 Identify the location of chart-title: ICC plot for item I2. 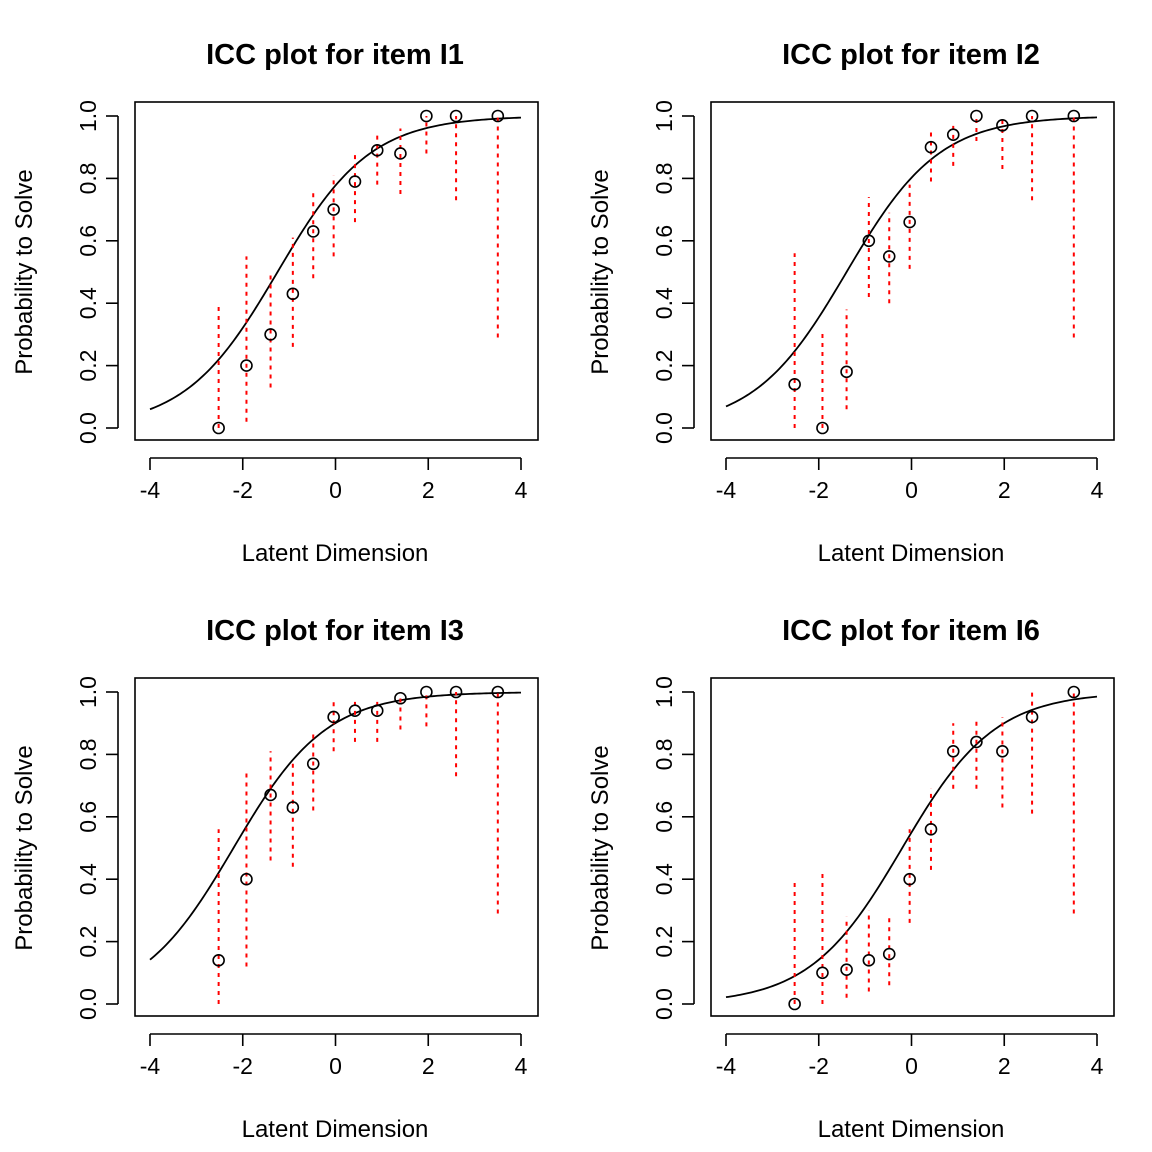
(911, 55).